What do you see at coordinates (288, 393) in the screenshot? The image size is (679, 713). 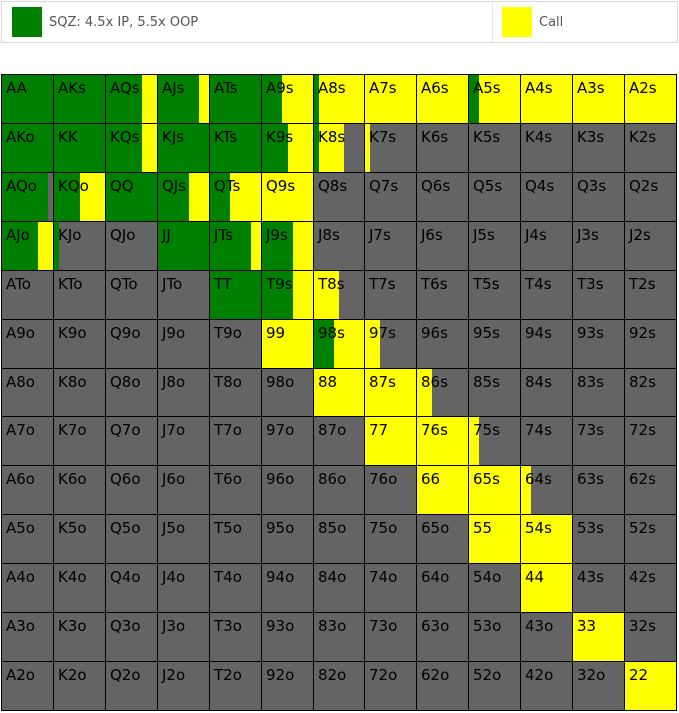 I see `hand-cell: 98o` at bounding box center [288, 393].